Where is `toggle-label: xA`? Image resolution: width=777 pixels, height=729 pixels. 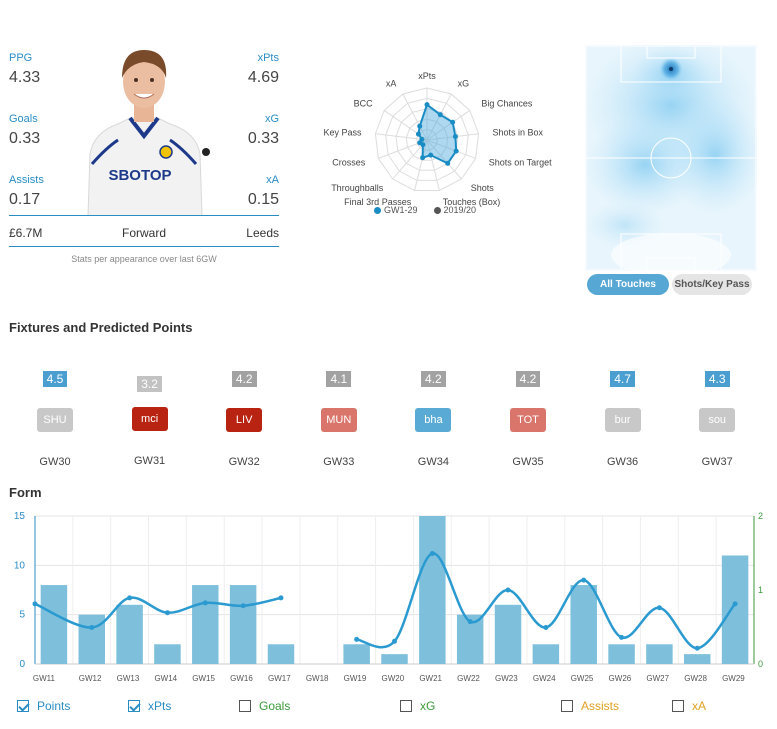
toggle-label: xA is located at coordinates (699, 706).